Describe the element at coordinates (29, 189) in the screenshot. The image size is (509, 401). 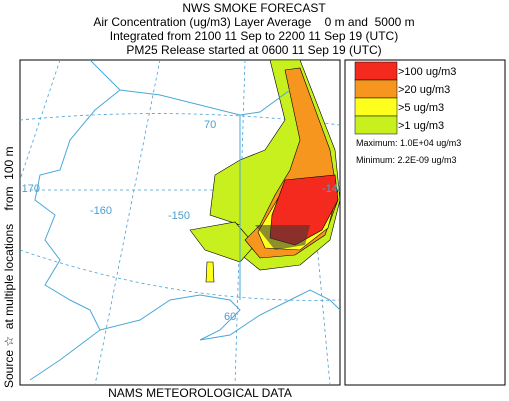
I see `grid-label: -170` at that location.